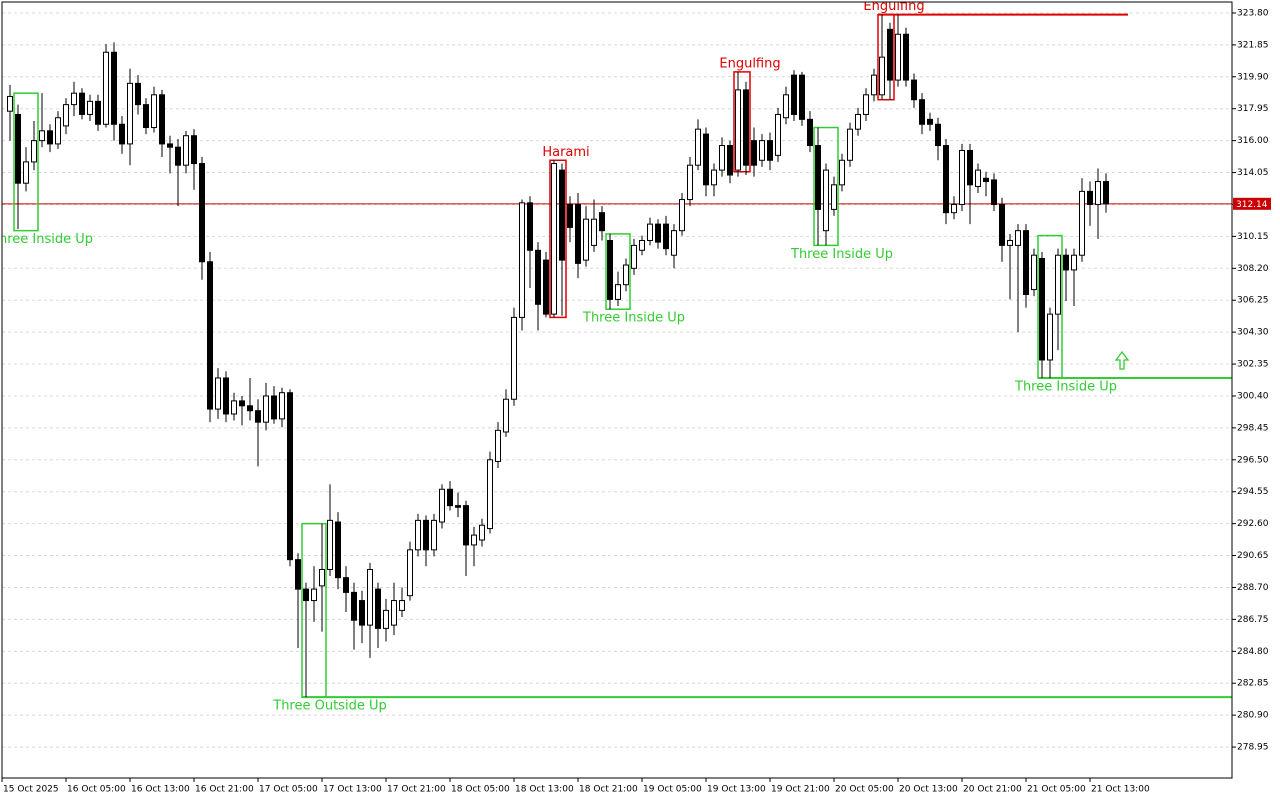 Image resolution: width=1280 pixels, height=800 pixels. Describe the element at coordinates (1253, 492) in the screenshot. I see `y-tick-label: 294.55` at that location.